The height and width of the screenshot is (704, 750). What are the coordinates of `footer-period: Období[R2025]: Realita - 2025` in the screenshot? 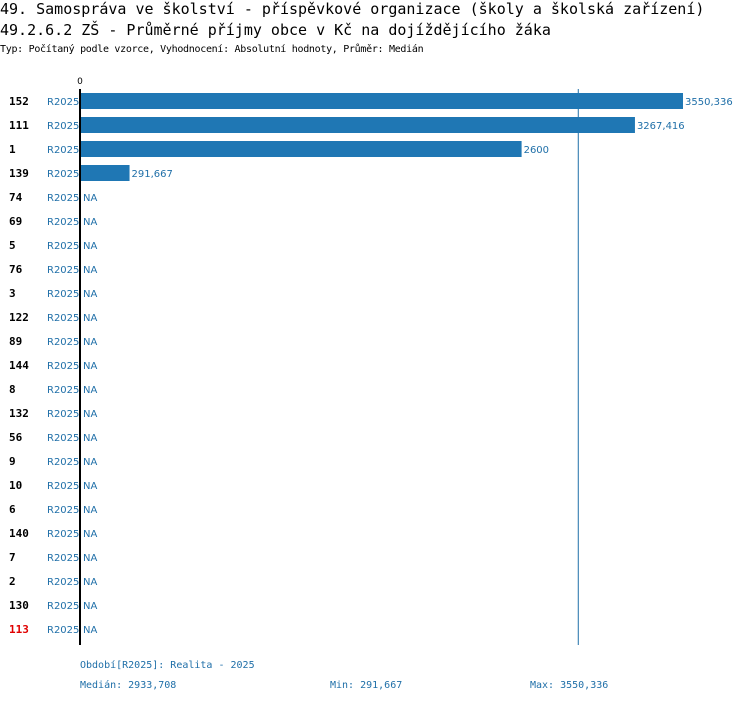 It's located at (167, 665).